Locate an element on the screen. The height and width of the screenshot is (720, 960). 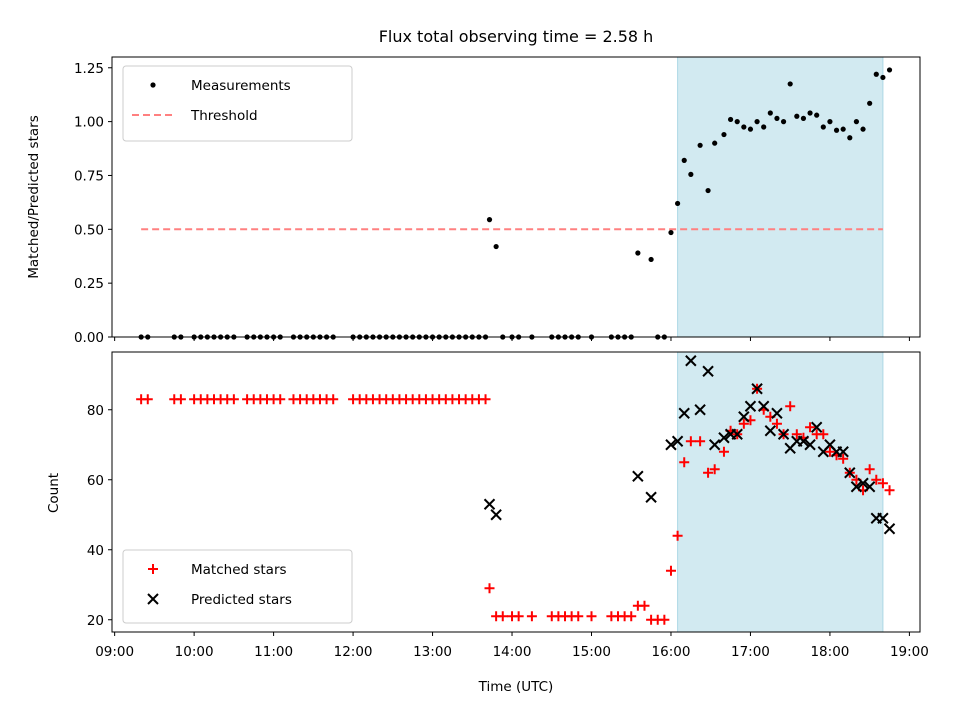
legend-label: Predicted stars is located at coordinates (241, 600).